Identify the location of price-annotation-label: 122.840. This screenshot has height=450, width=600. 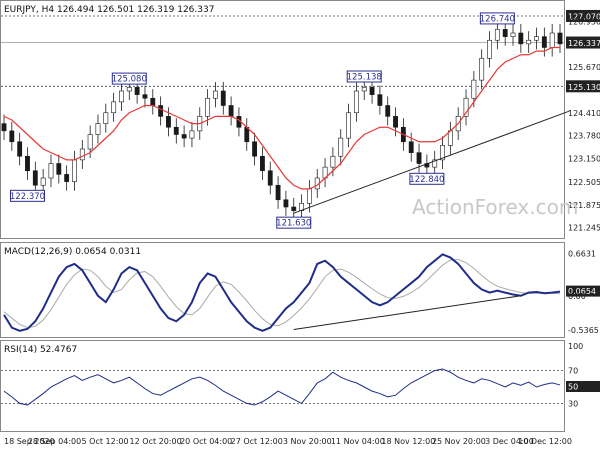
(426, 180).